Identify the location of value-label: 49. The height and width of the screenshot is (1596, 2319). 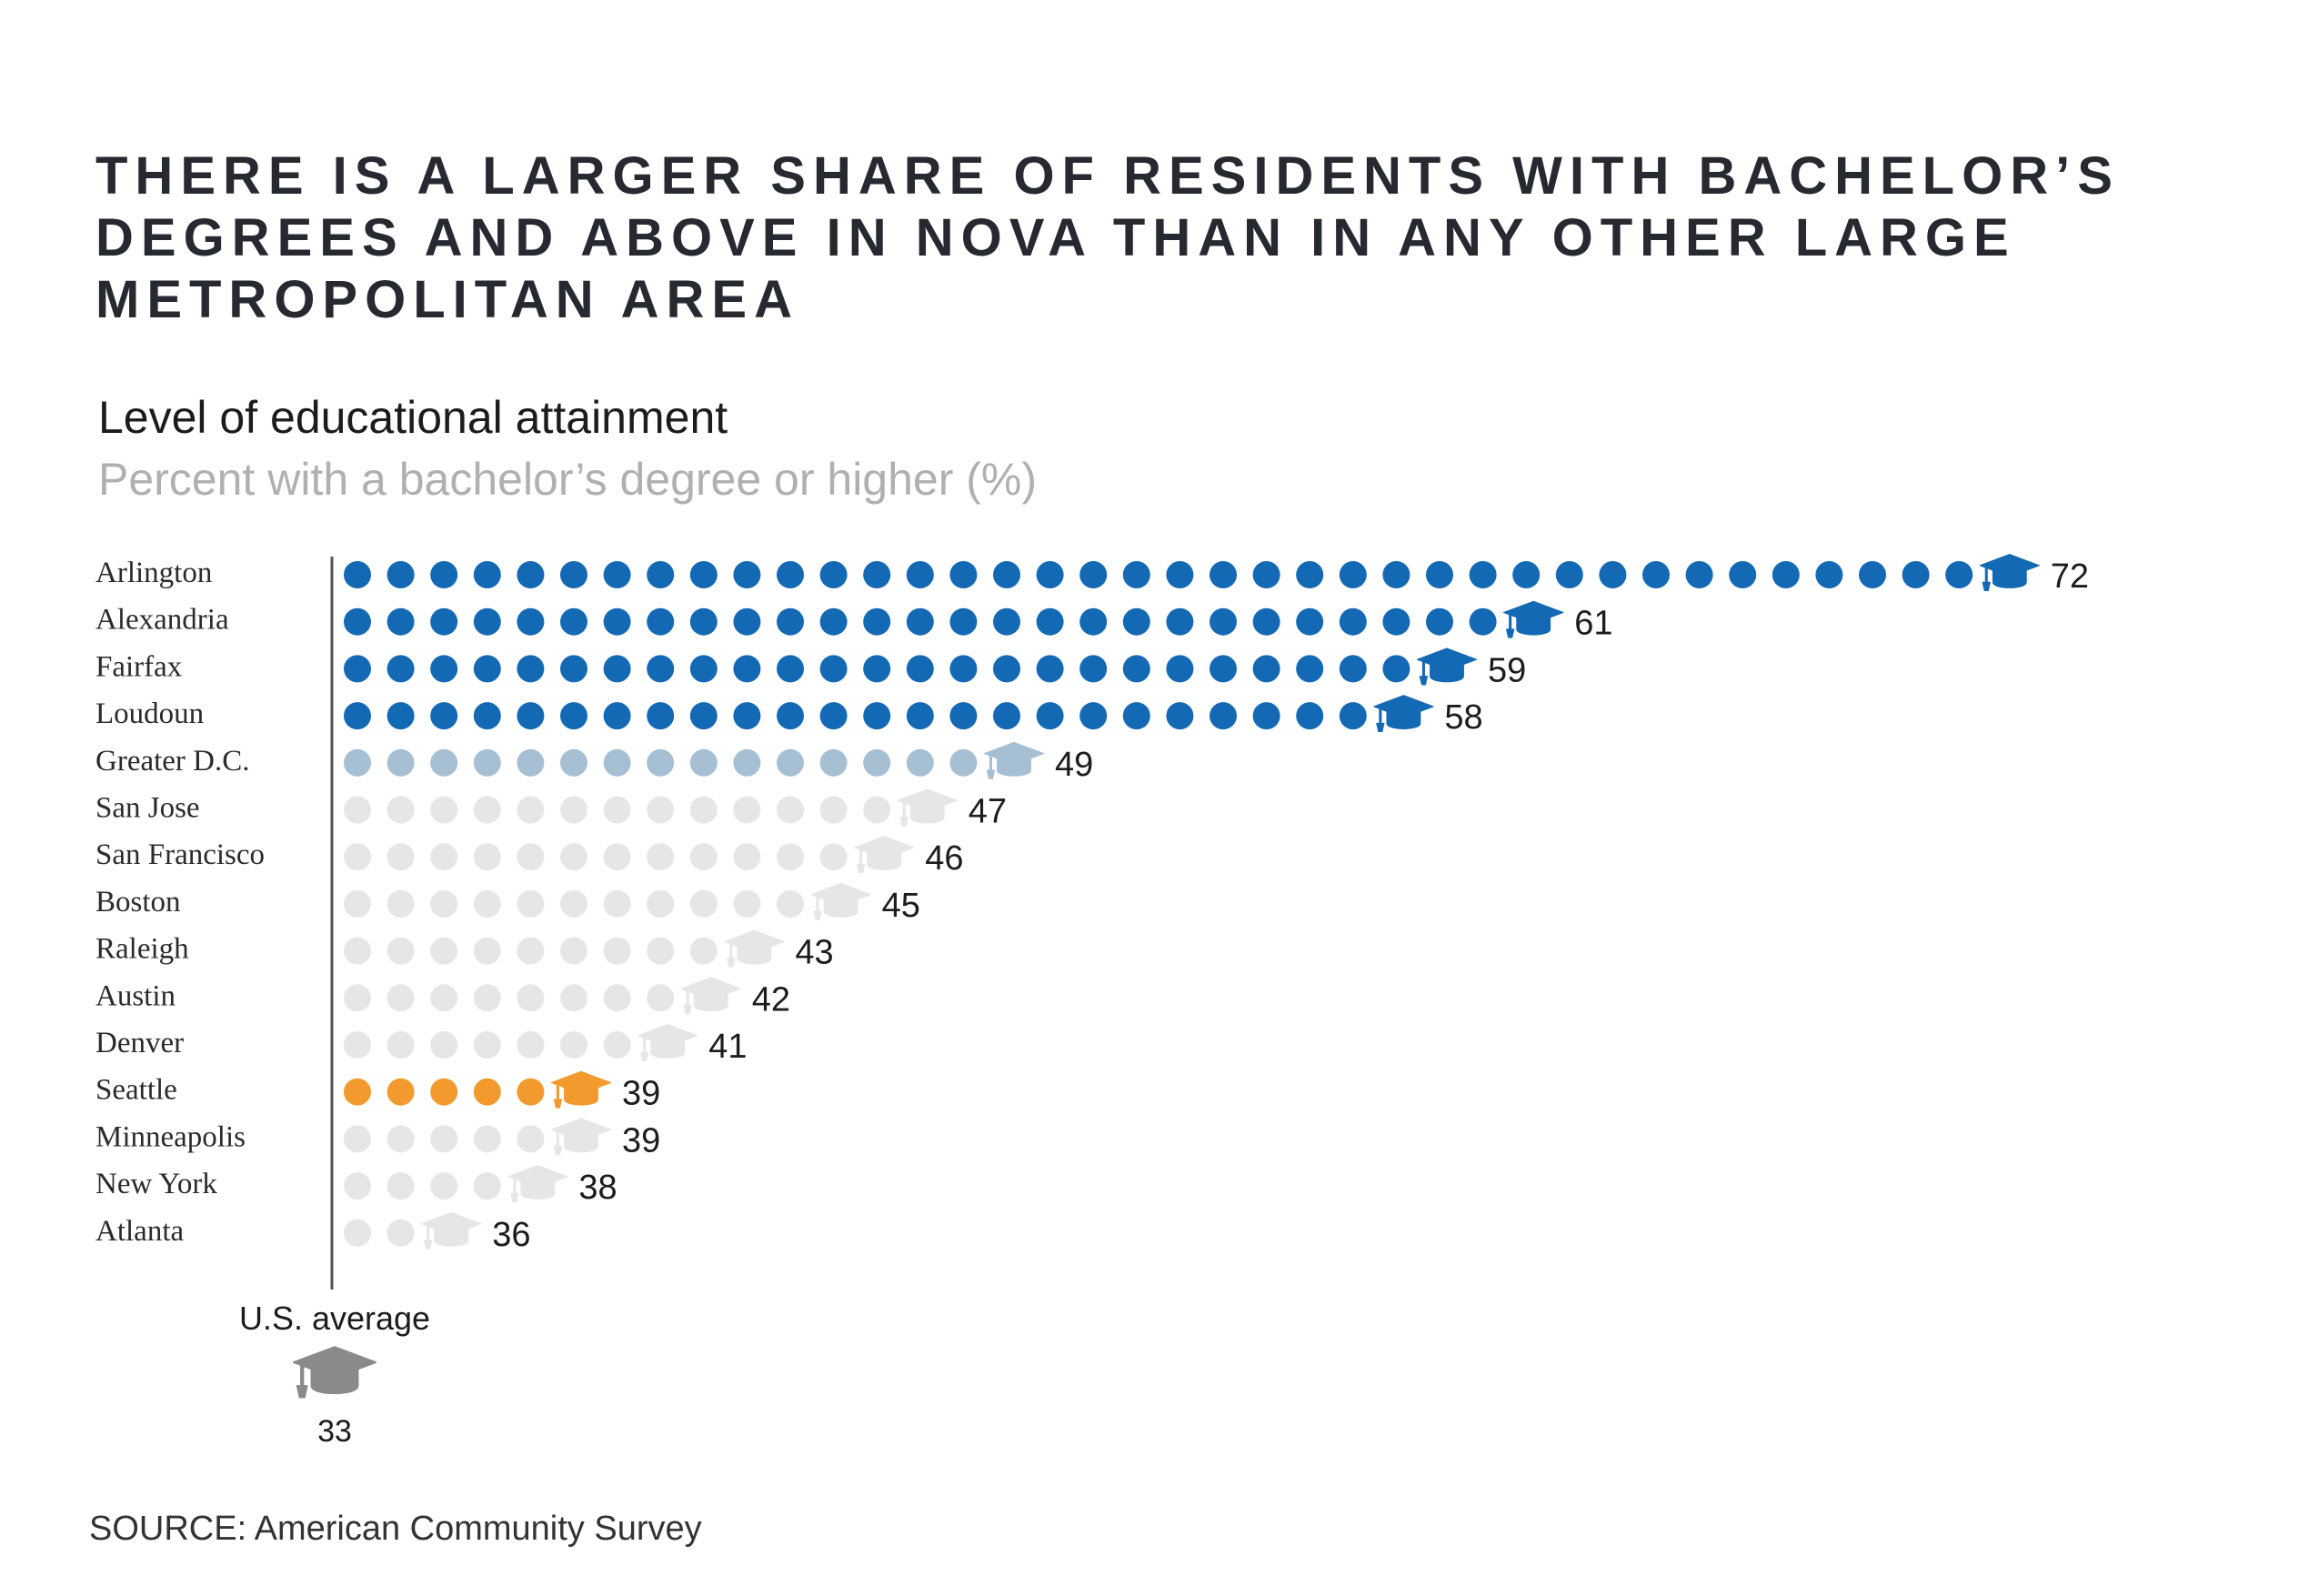
(1074, 765).